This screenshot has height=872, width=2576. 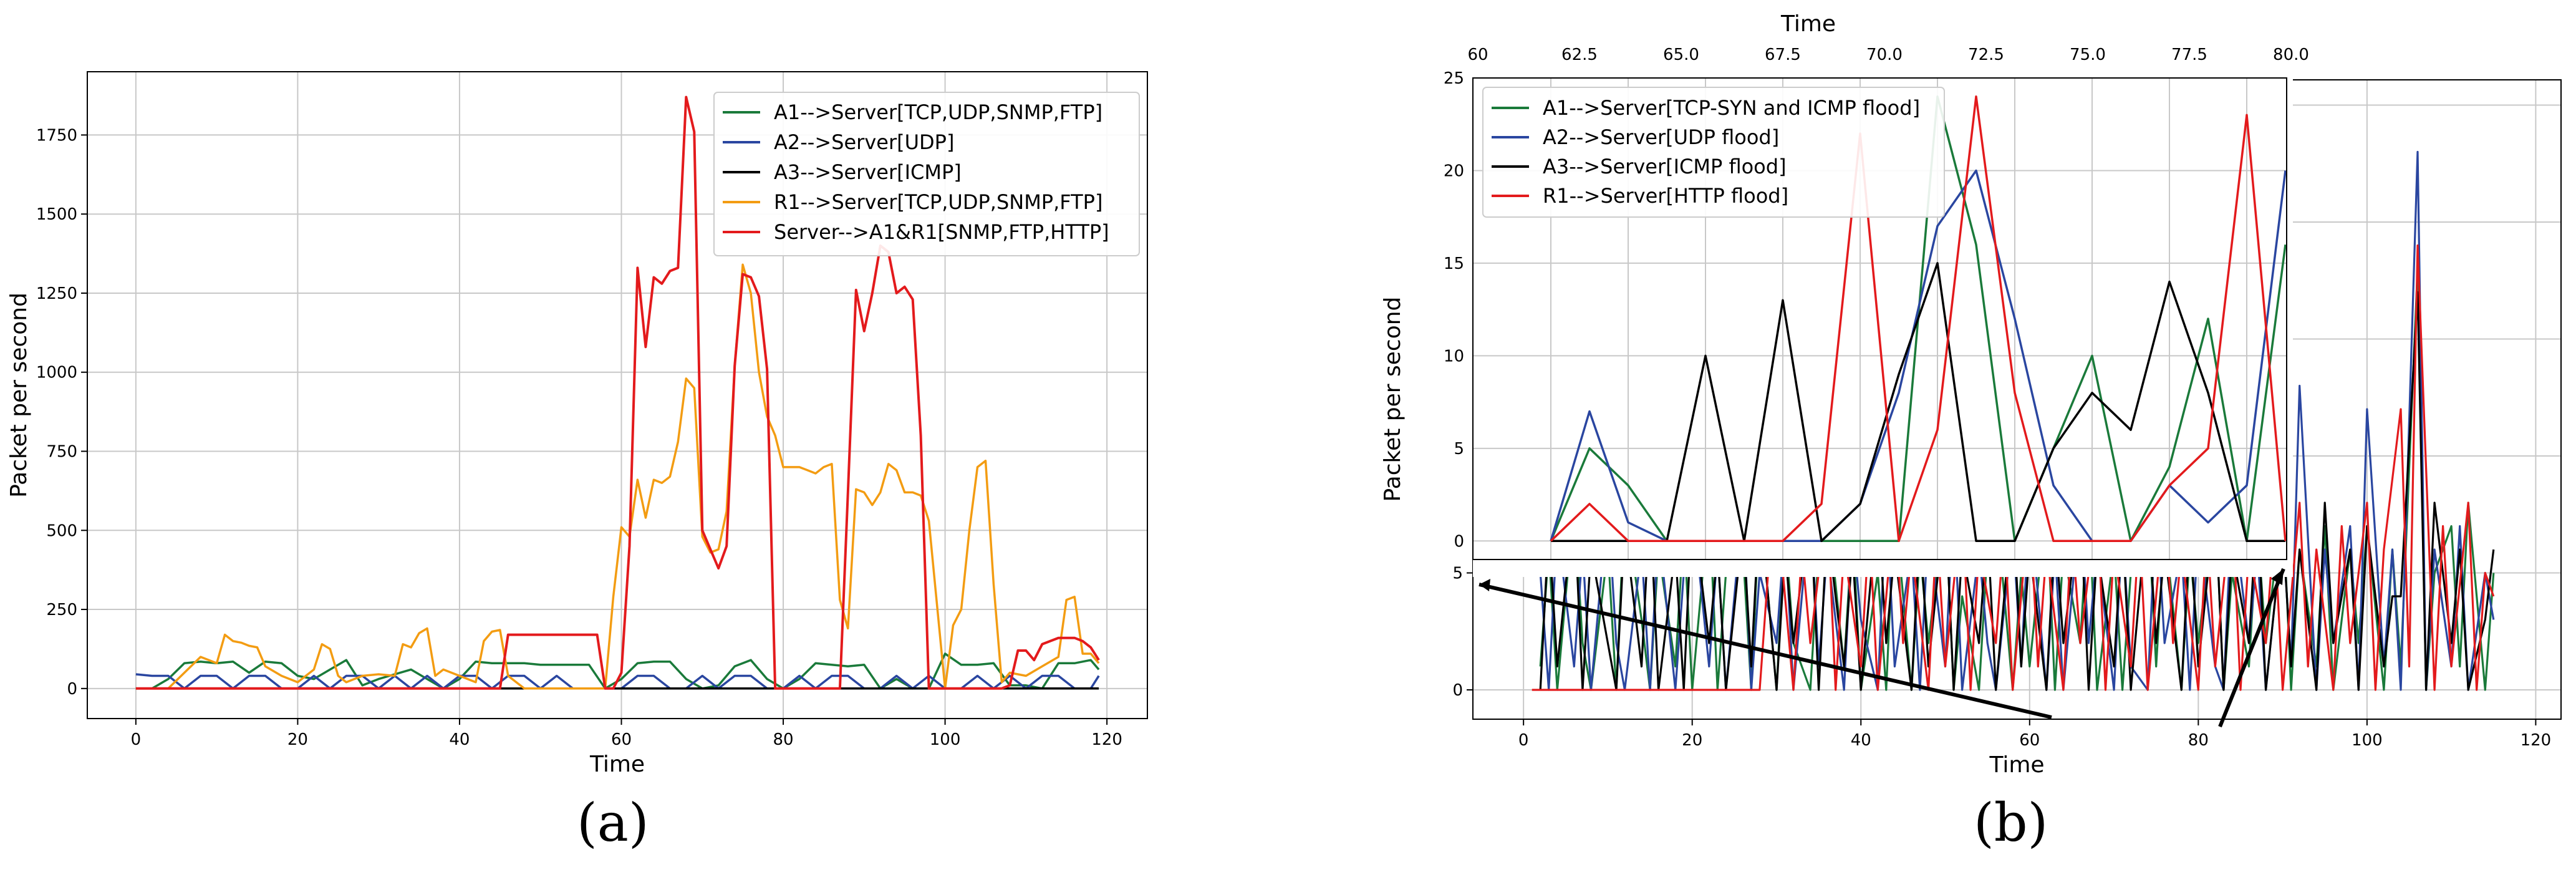 What do you see at coordinates (1454, 78) in the screenshot?
I see `inset-y-tick-label: 25` at bounding box center [1454, 78].